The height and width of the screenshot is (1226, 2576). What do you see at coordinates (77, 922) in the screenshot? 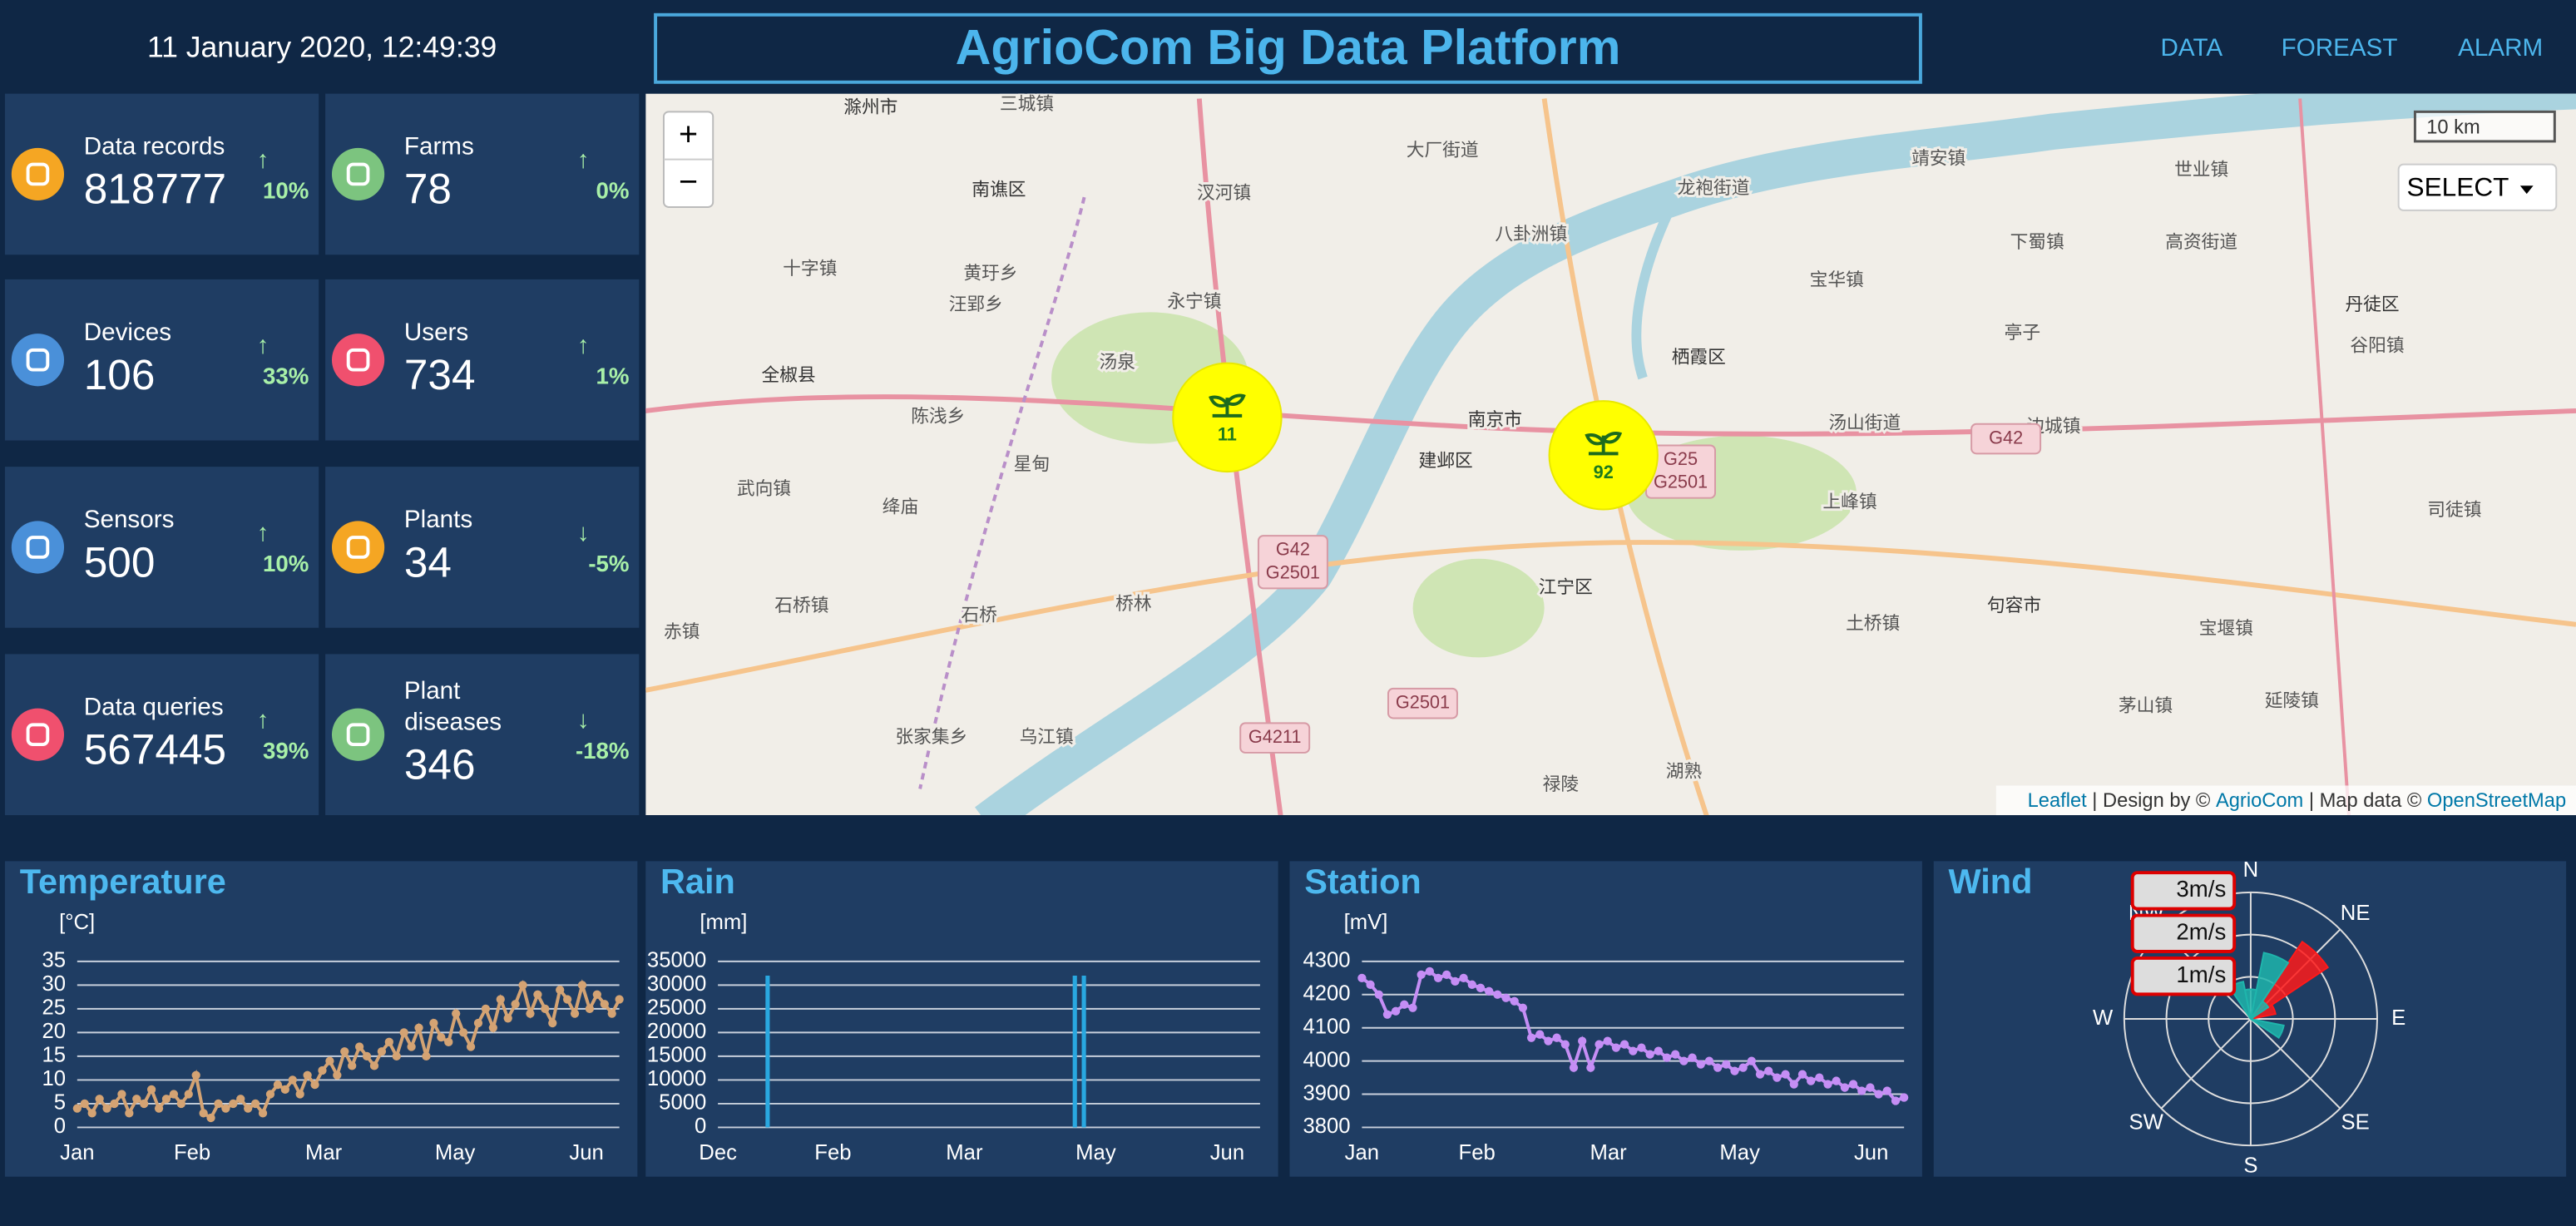
I see `y-axis-label: [°C]` at bounding box center [77, 922].